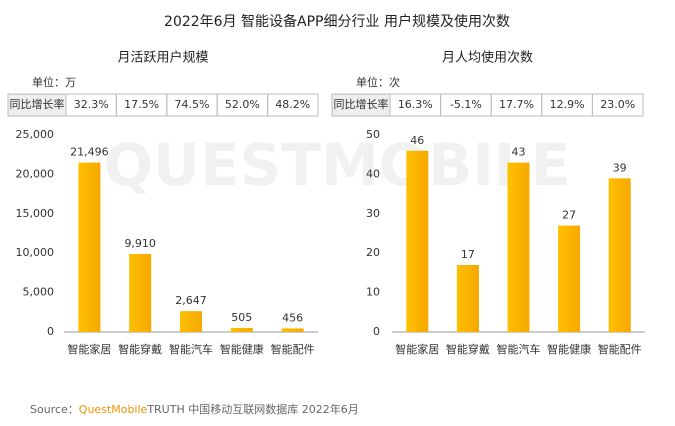  I want to click on data-label: 43, so click(519, 152).